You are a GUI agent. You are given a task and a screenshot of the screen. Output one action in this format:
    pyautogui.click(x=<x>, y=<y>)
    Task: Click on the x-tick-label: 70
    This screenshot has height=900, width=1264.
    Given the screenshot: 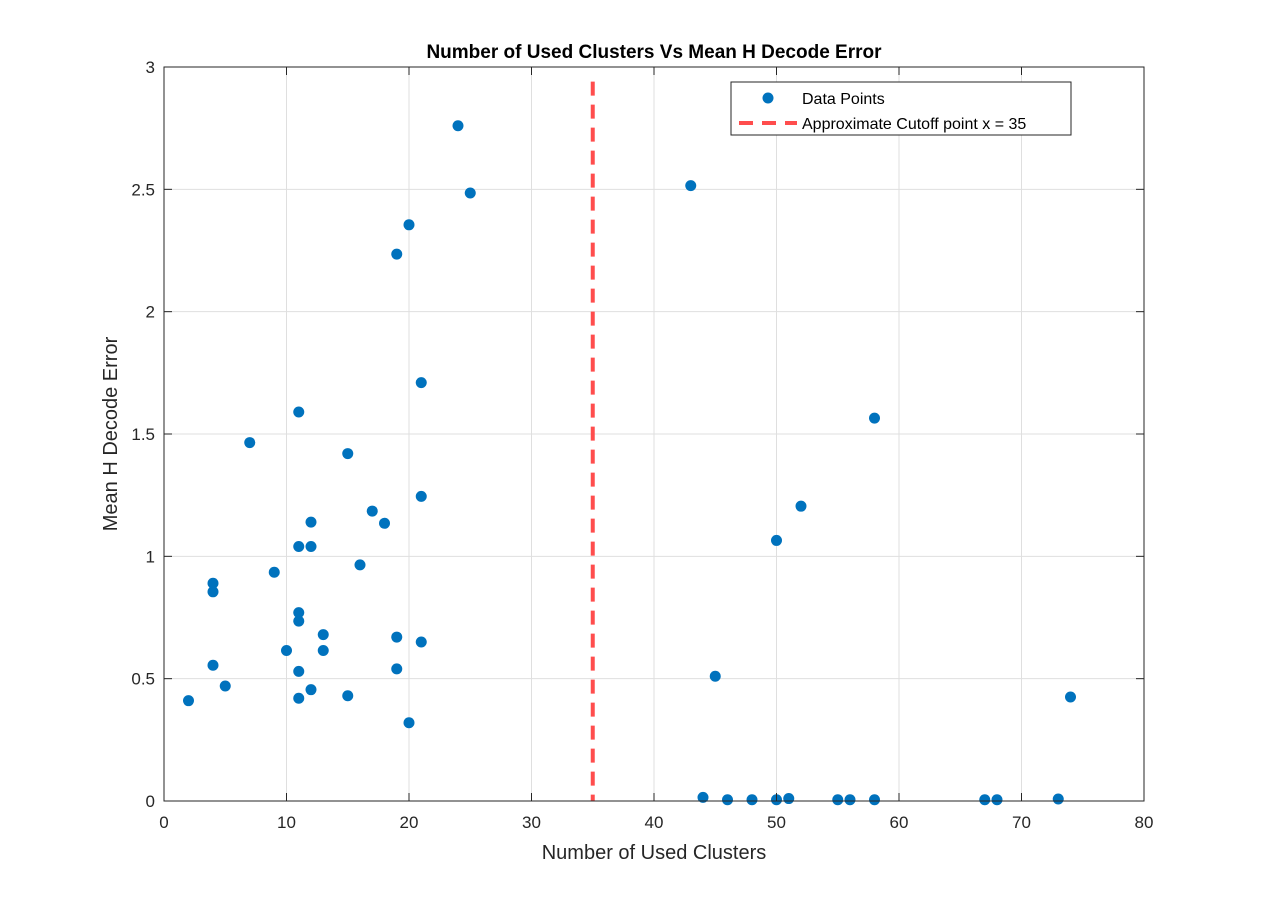 What is the action you would take?
    pyautogui.click(x=1021, y=822)
    